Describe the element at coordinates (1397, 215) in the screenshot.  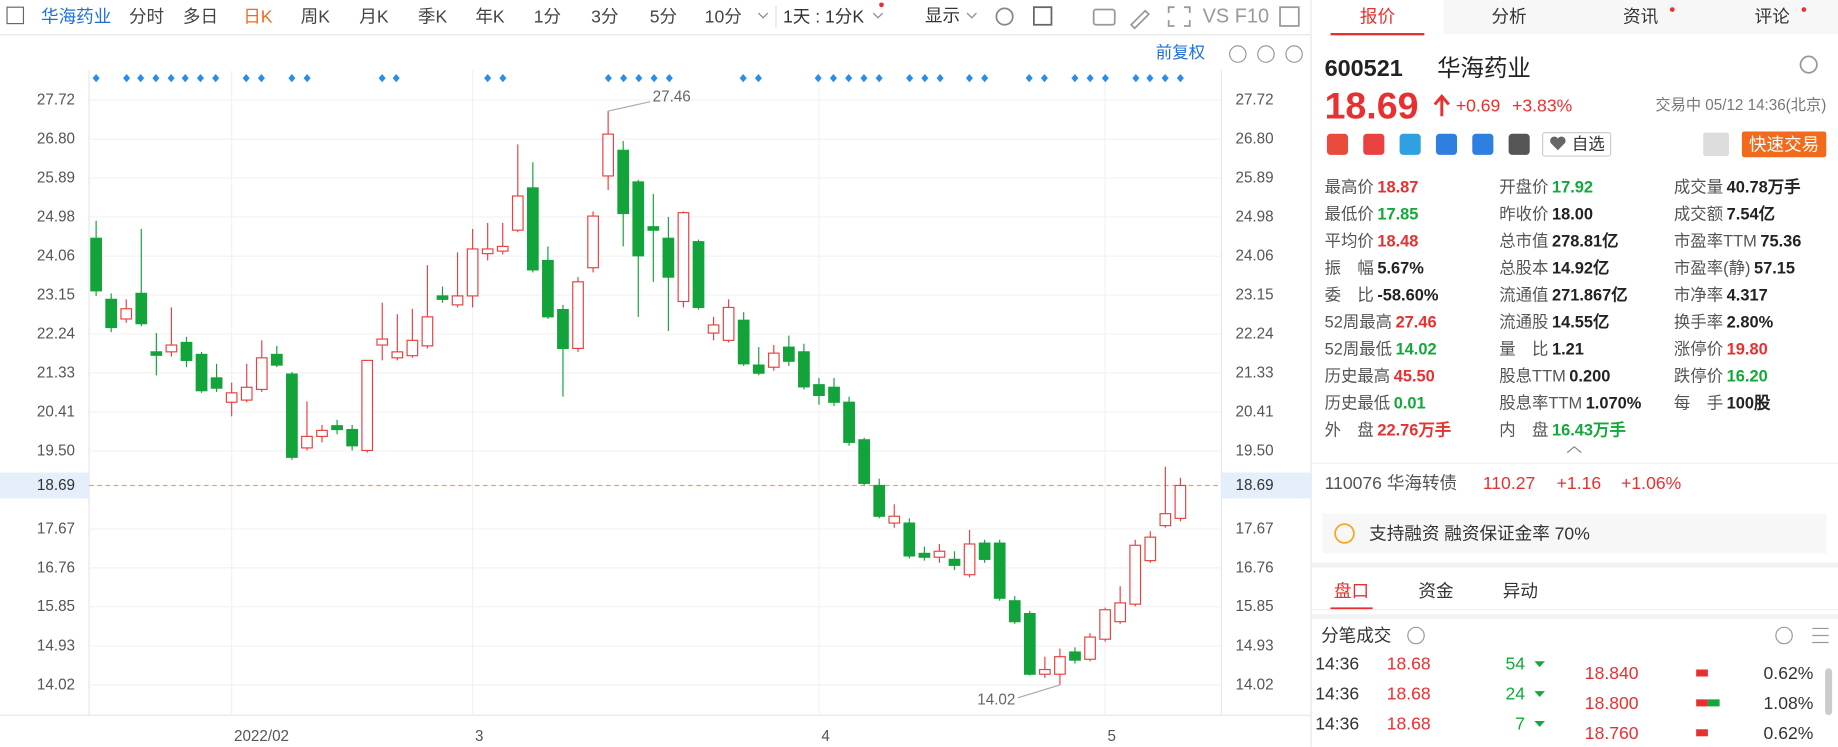
I see `stat-value: 17.85` at that location.